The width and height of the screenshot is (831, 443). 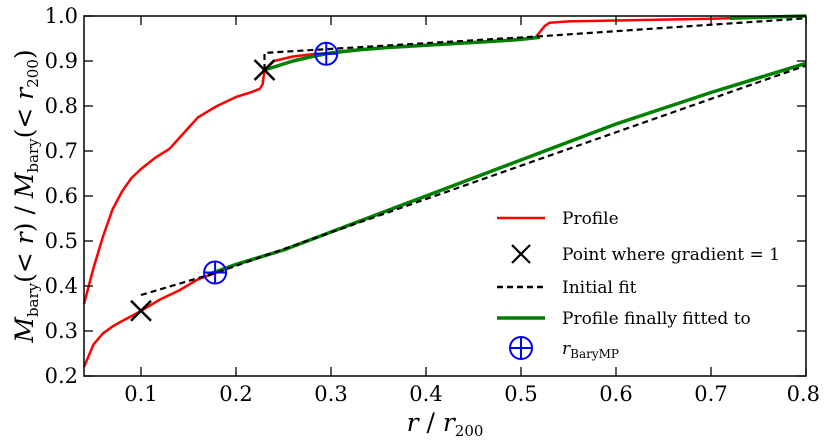 What do you see at coordinates (61, 286) in the screenshot?
I see `y-tick-label: 0.4` at bounding box center [61, 286].